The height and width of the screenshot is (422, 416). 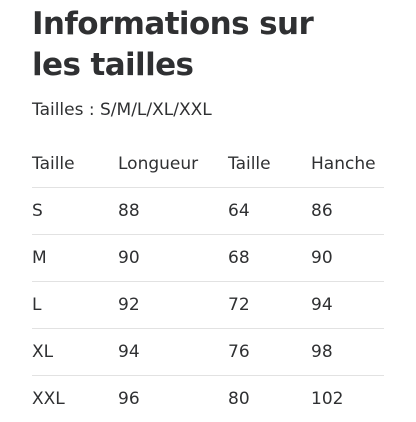 What do you see at coordinates (269, 352) in the screenshot?
I see `cell-waist: 76` at bounding box center [269, 352].